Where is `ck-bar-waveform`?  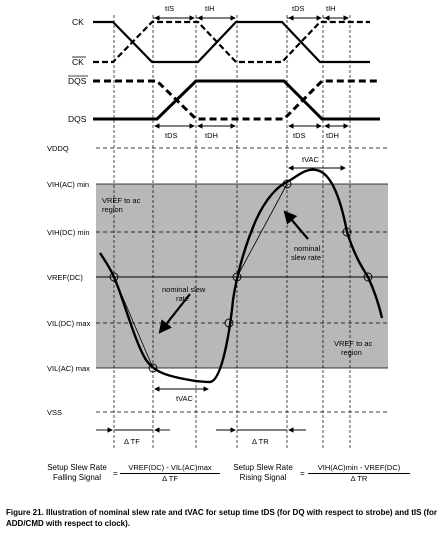 ck-bar-waveform is located at coordinates (231, 42).